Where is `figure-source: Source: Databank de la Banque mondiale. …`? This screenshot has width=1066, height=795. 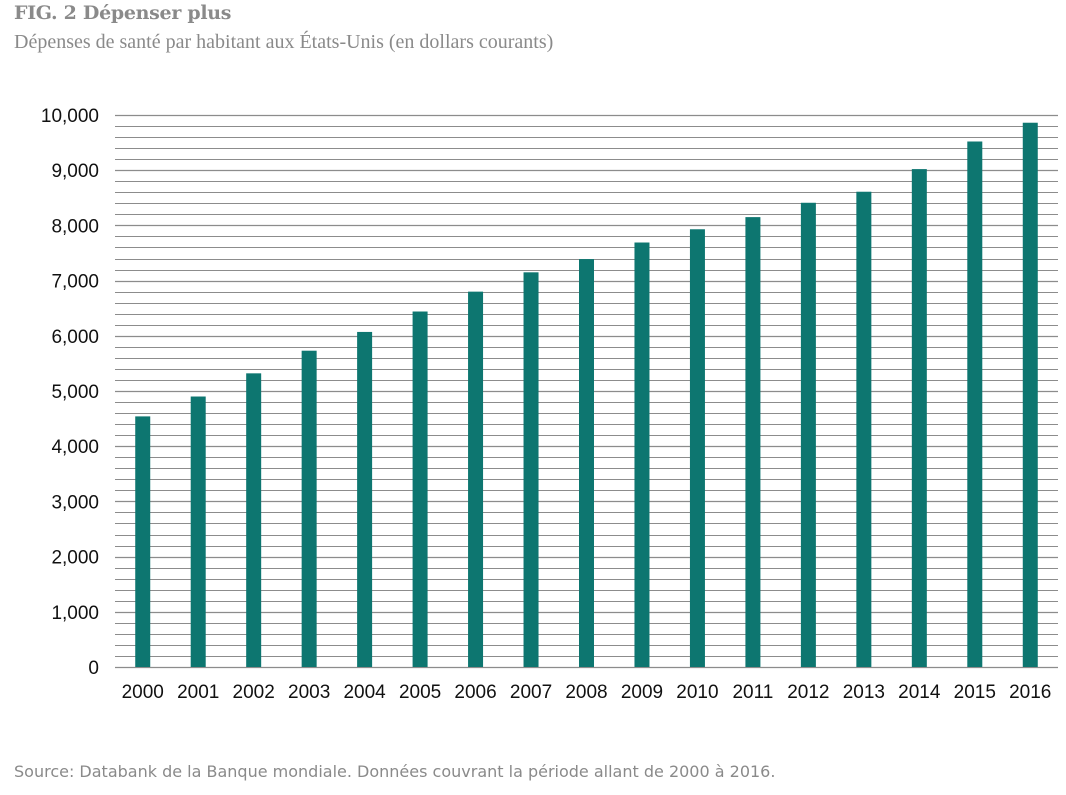 figure-source: Source: Databank de la Banque mondiale. … is located at coordinates (395, 771).